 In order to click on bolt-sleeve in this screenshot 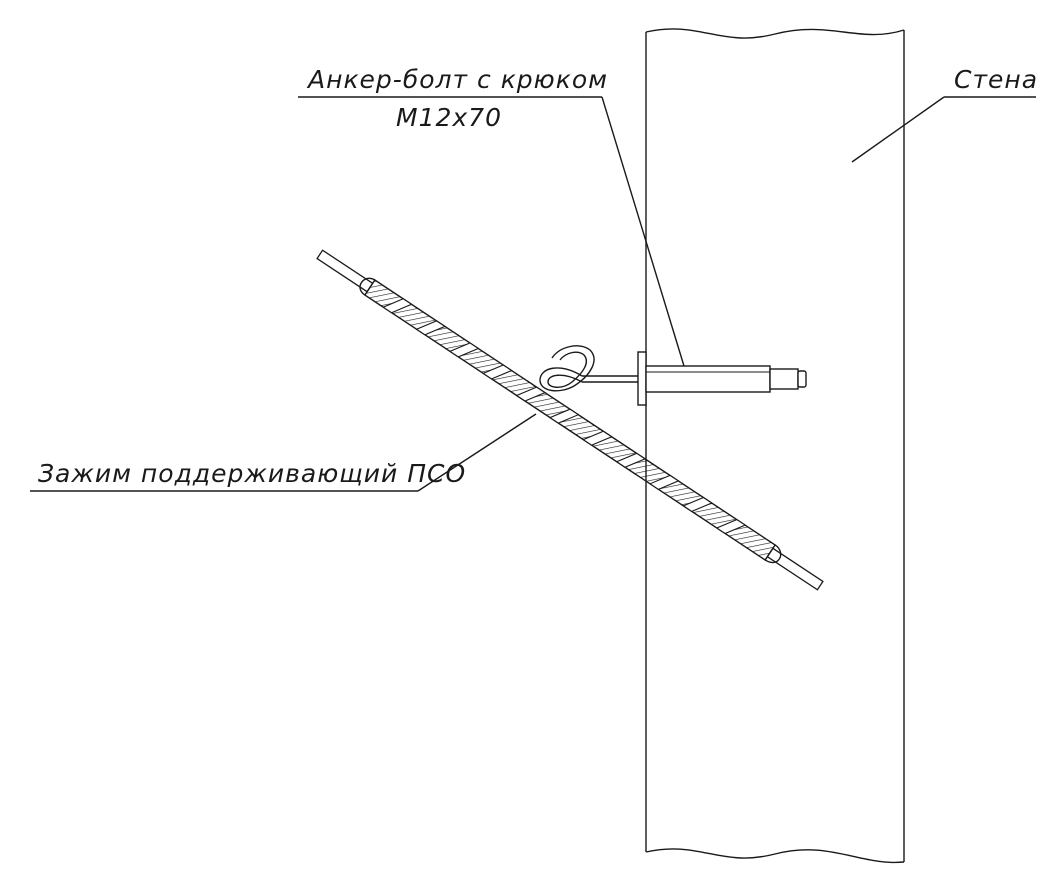, I will do `click(708, 379)`.